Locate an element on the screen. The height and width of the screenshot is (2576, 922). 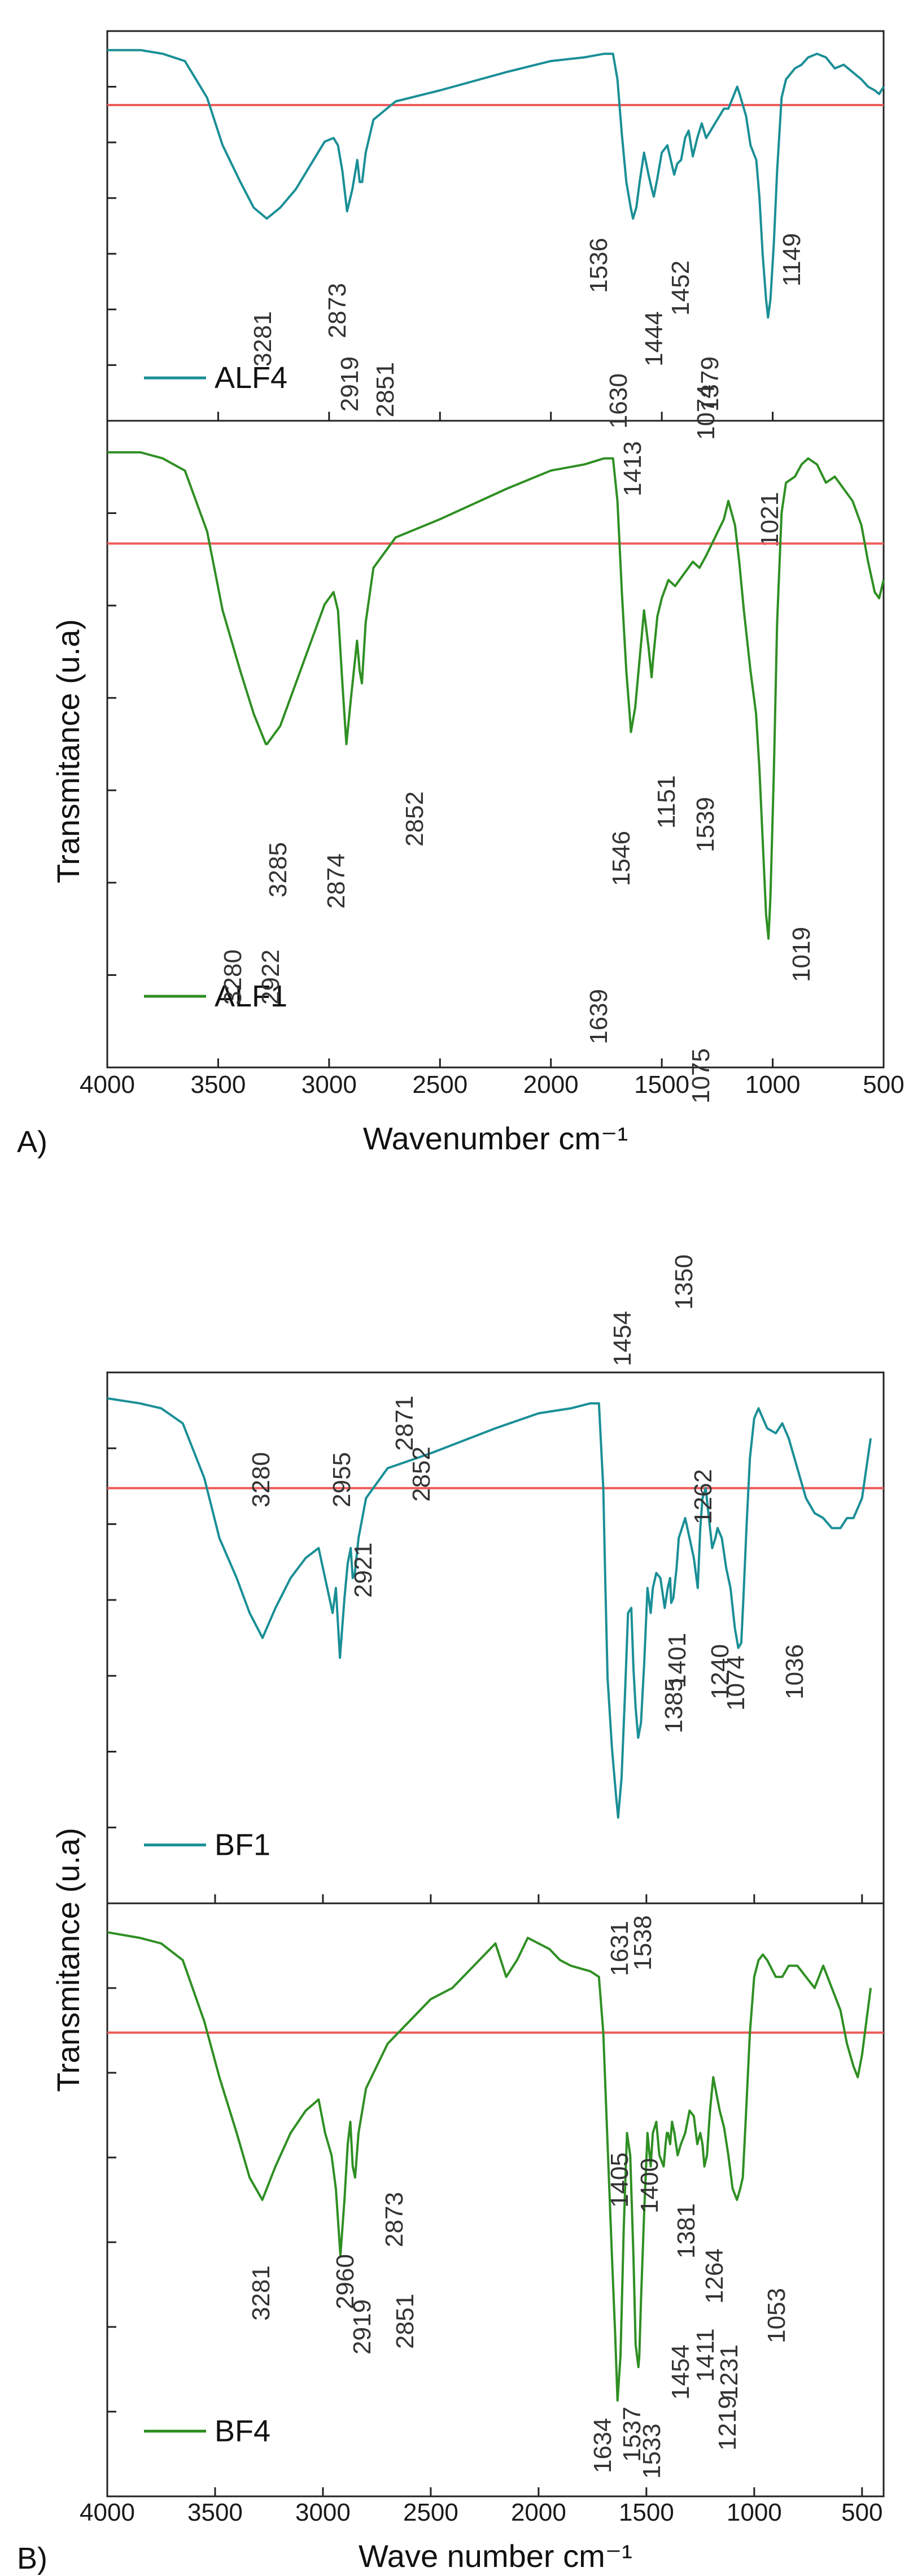
peak-label-bf4: 1231 is located at coordinates (729, 2372).